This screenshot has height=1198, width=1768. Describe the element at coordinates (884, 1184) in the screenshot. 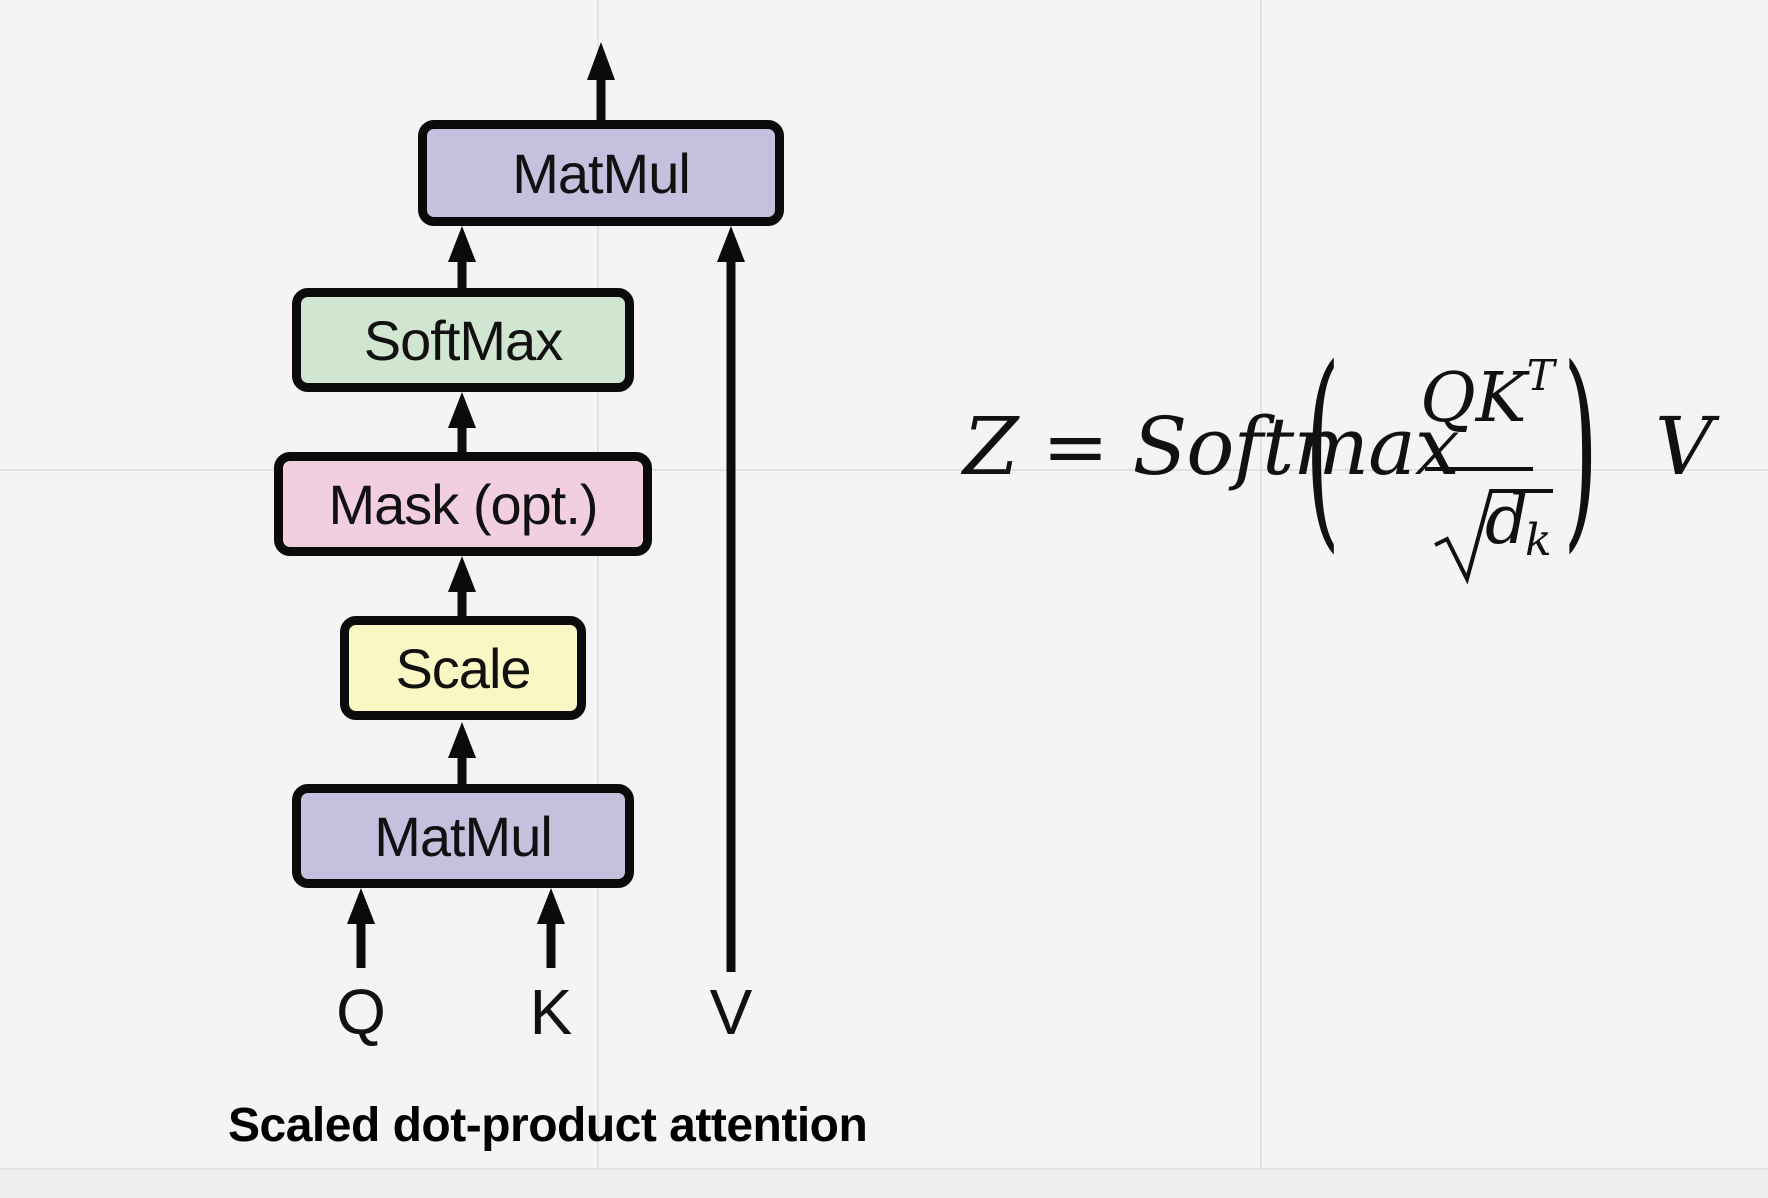

I see `bottom-strip` at that location.